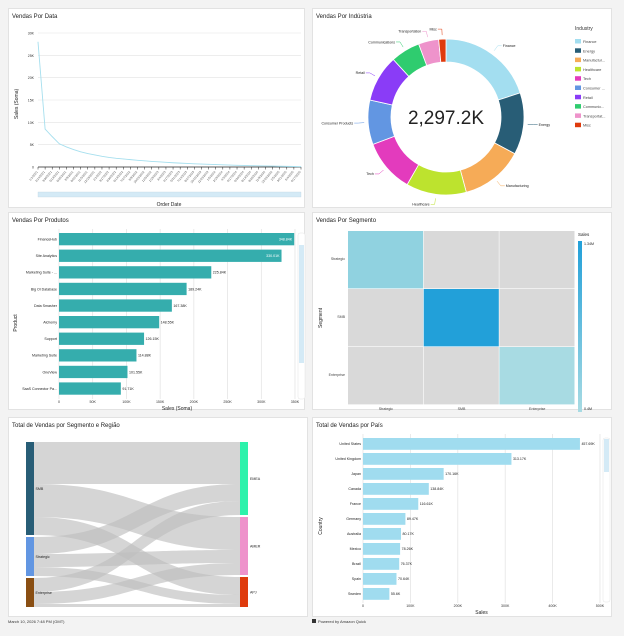 The image size is (624, 636). Describe the element at coordinates (354, 594) in the screenshot. I see `category-label: Sweden` at that location.